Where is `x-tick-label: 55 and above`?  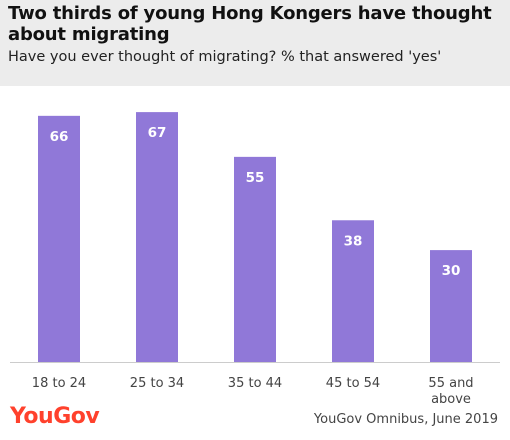
x-tick-label: 55 and above is located at coordinates (450, 391).